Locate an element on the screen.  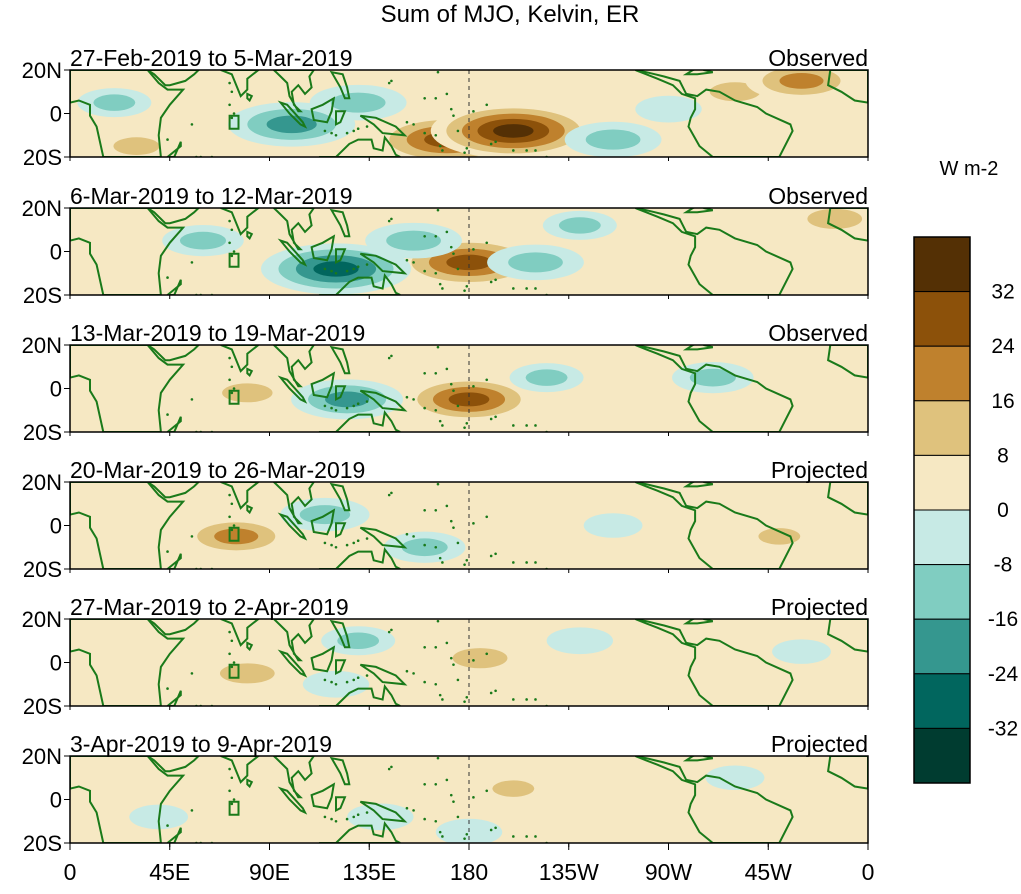
colorbar-tick-label: -32 is located at coordinates (1003, 728).